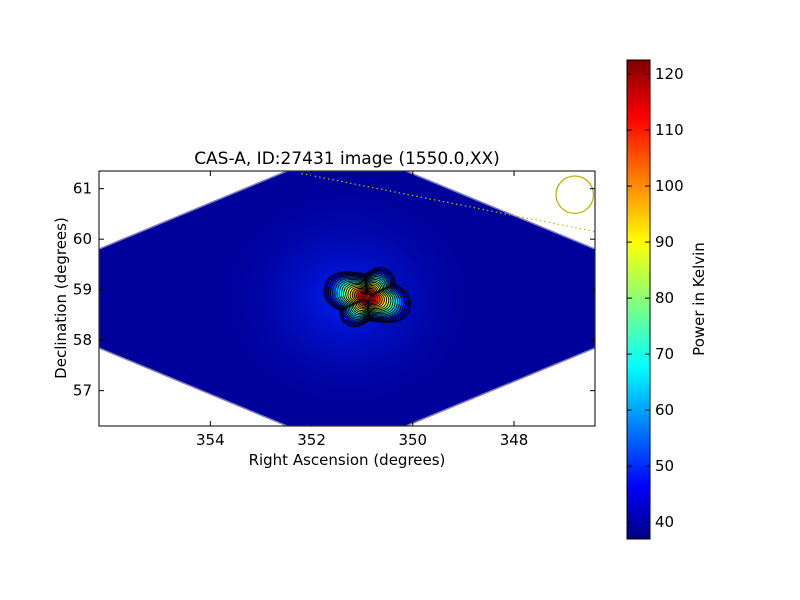  I want to click on beam-circle, so click(575, 195).